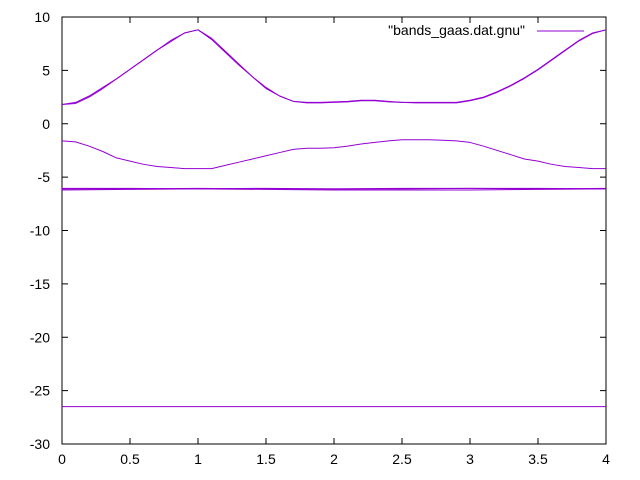 This screenshot has width=640, height=480. What do you see at coordinates (62, 459) in the screenshot?
I see `x-tick-label: 0` at bounding box center [62, 459].